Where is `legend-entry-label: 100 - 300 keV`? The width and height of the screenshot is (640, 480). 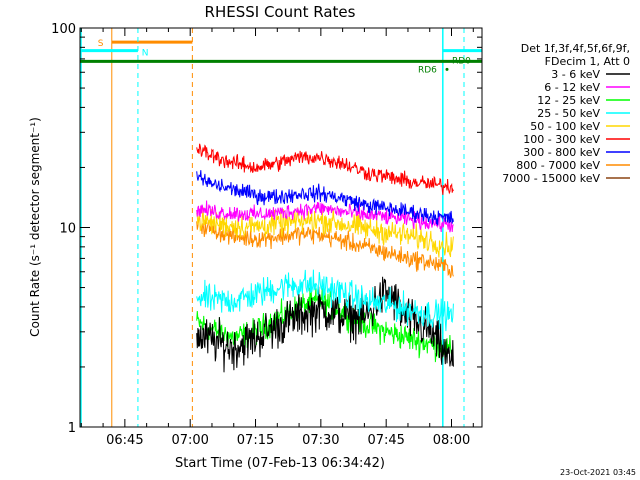
legend-entry-label: 100 - 300 keV is located at coordinates (561, 139).